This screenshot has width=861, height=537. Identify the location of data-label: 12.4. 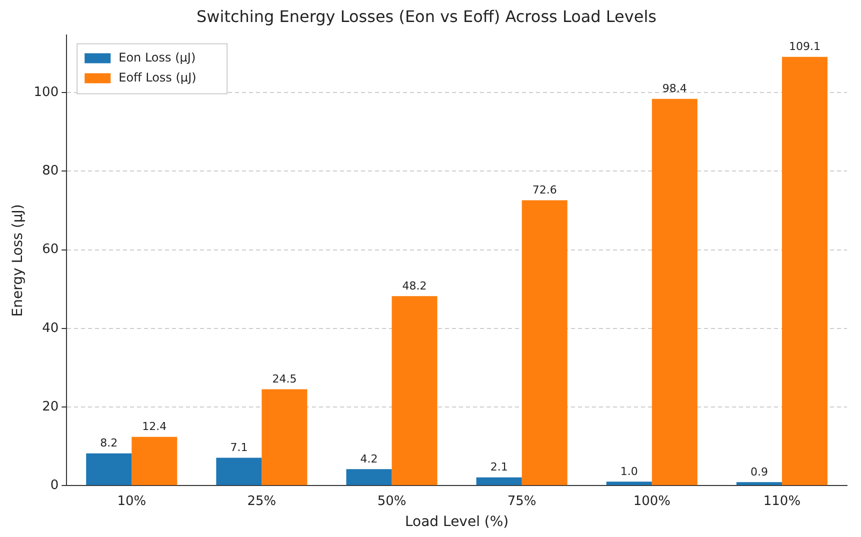
(154, 427).